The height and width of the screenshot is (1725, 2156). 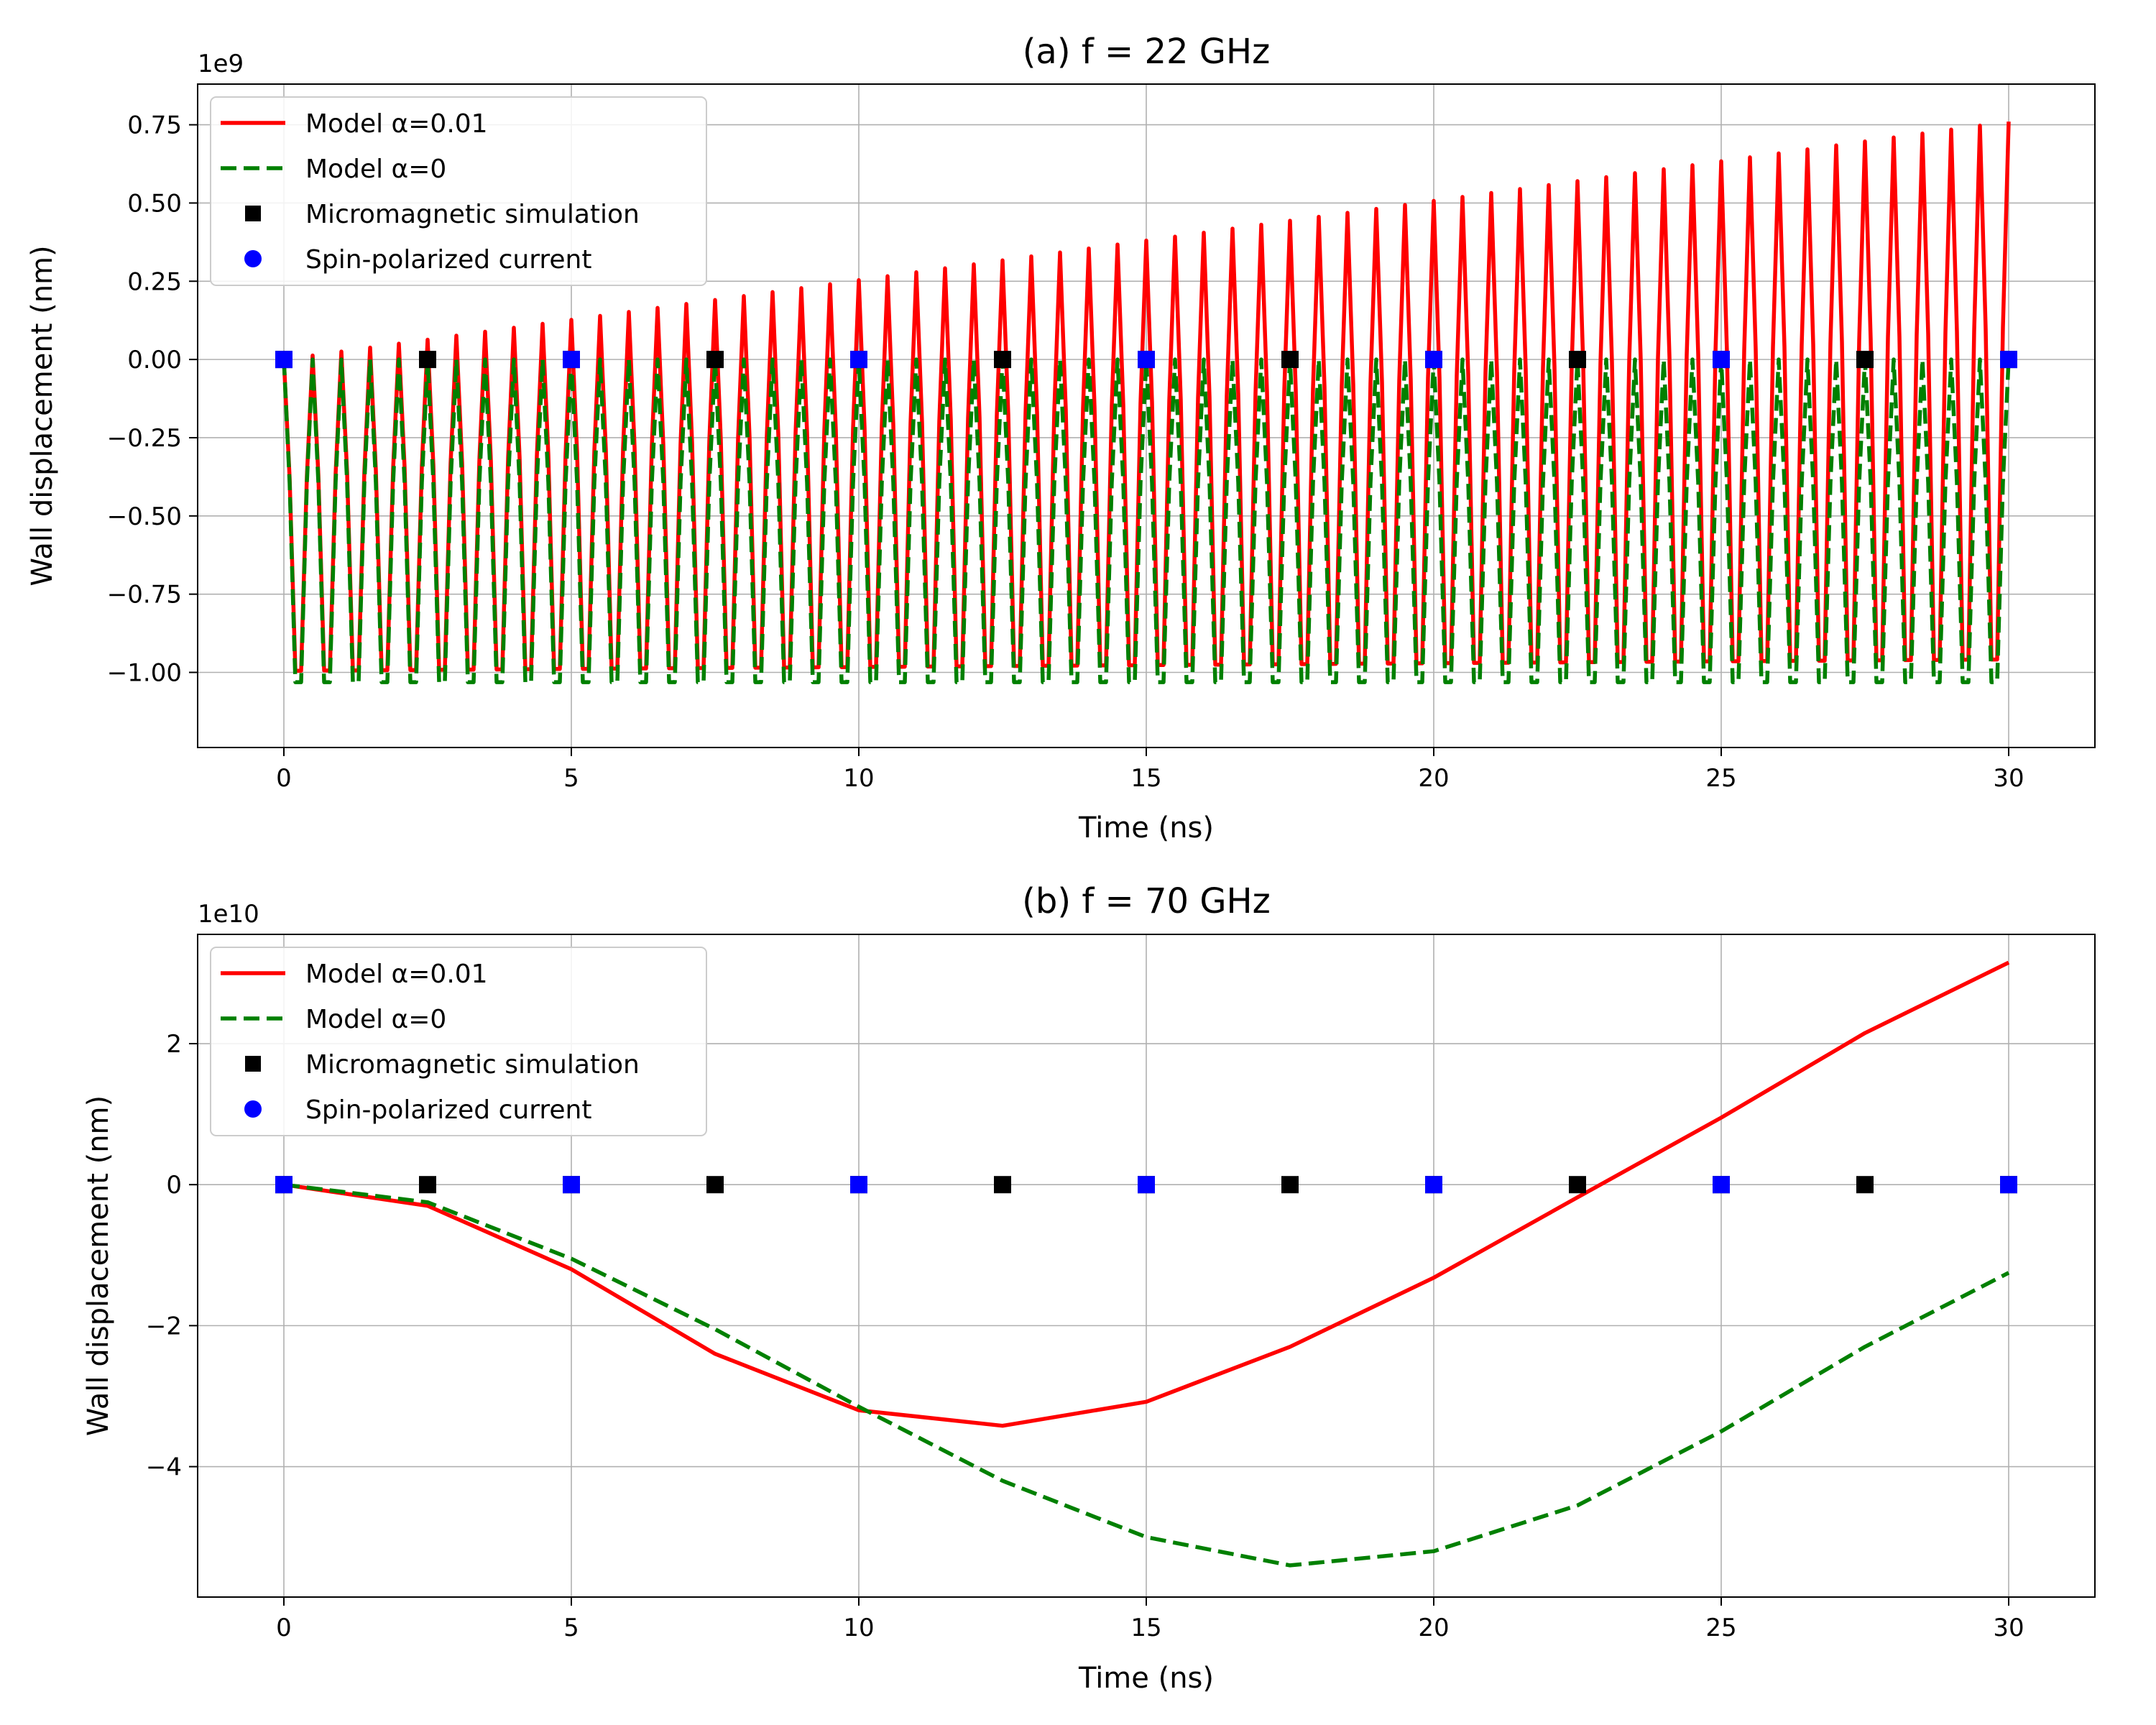 What do you see at coordinates (164, 1326) in the screenshot?
I see `y-tick-label: −2` at bounding box center [164, 1326].